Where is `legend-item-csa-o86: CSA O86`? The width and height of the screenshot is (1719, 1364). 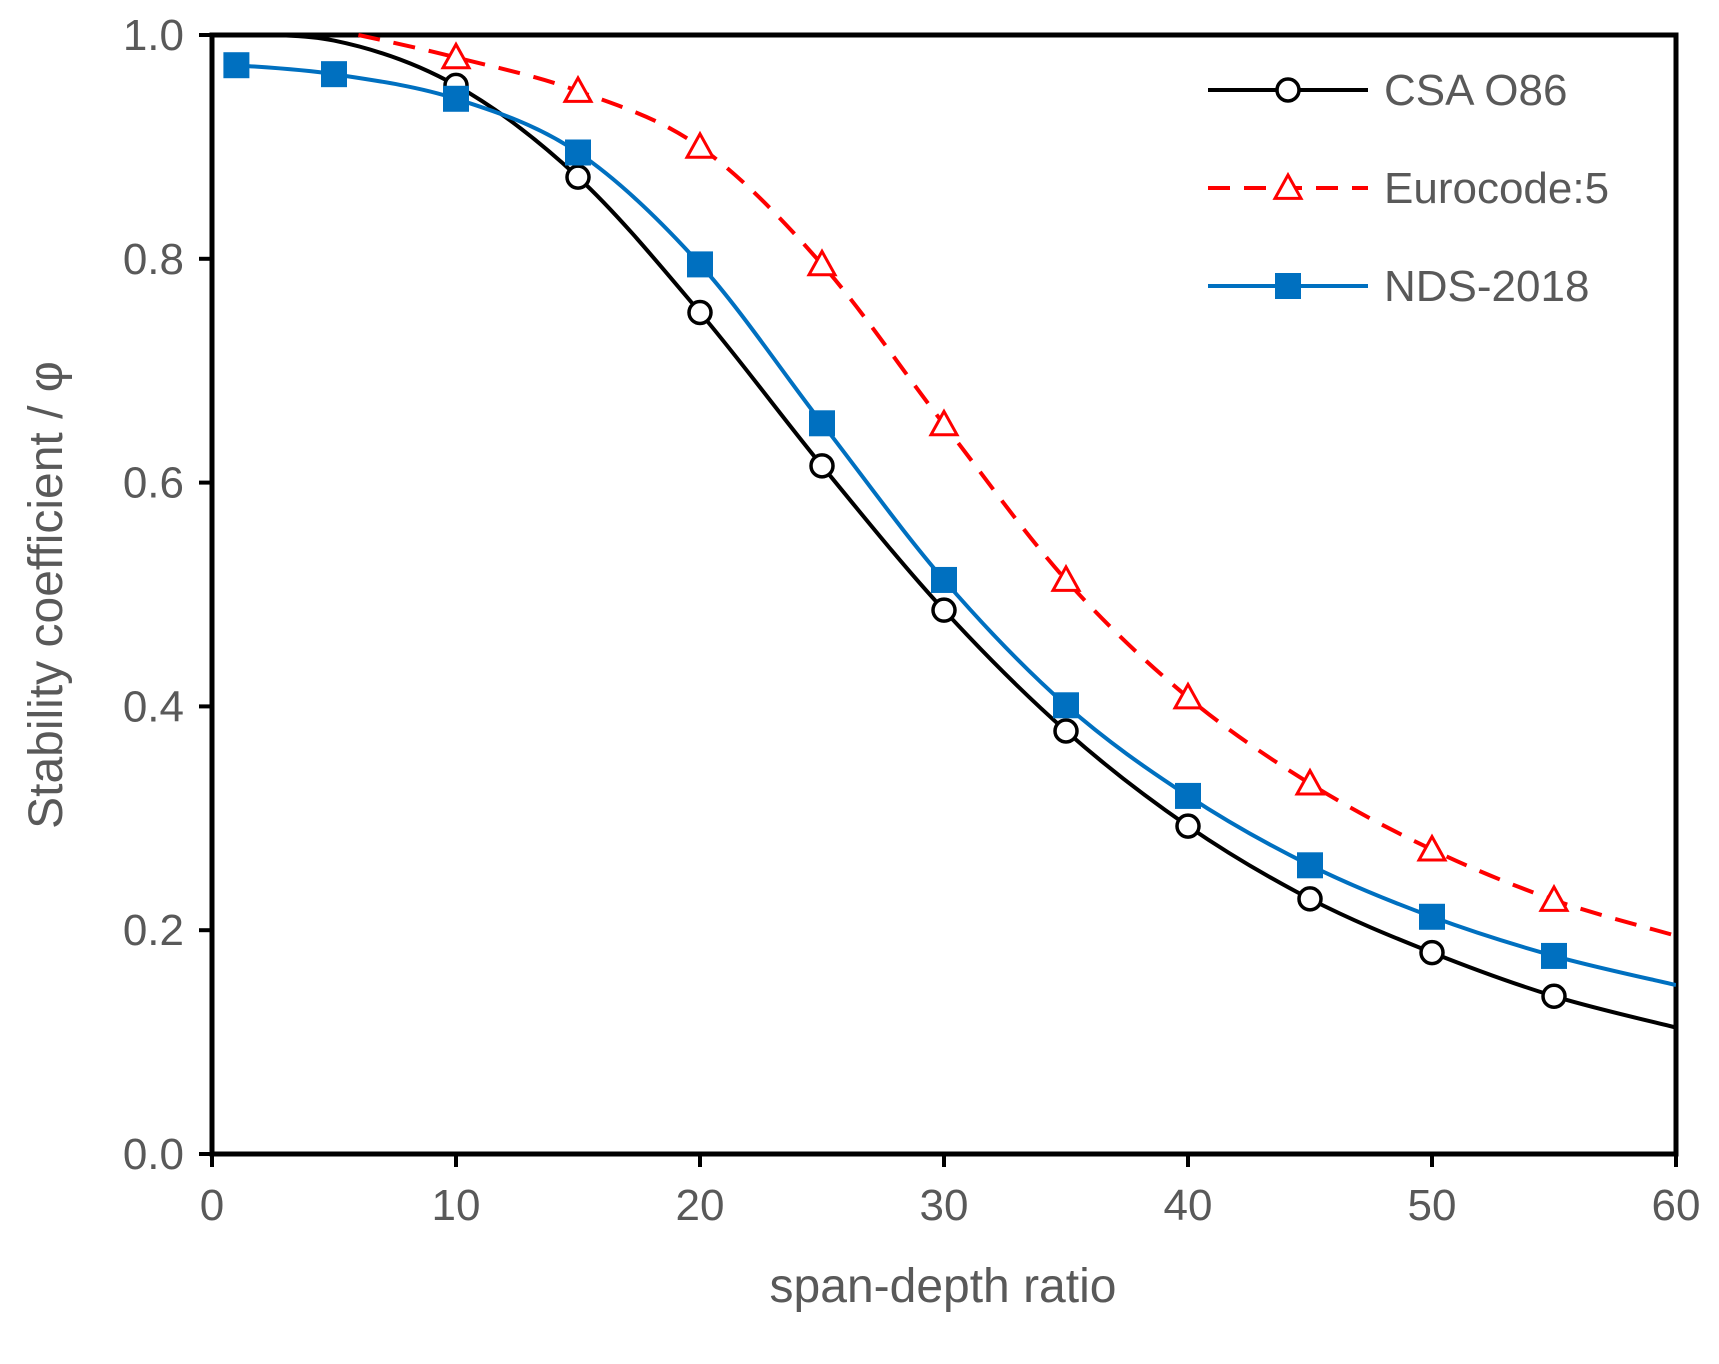 legend-item-csa-o86: CSA O86 is located at coordinates (1387, 90).